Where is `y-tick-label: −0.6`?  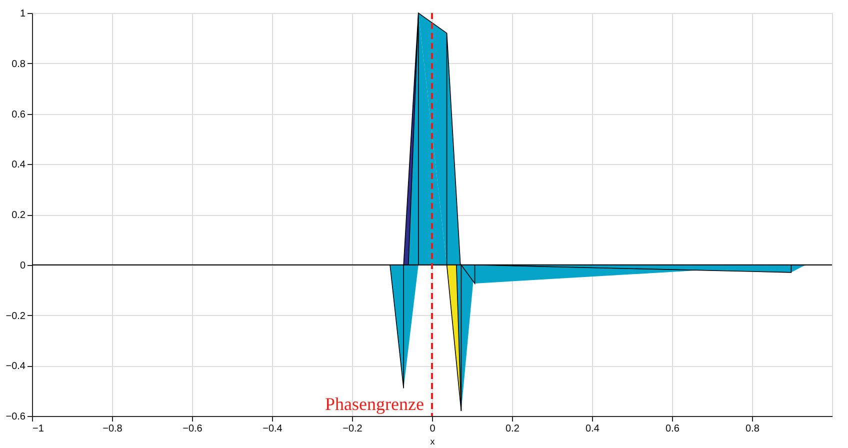
y-tick-label: −0.6 is located at coordinates (16, 417).